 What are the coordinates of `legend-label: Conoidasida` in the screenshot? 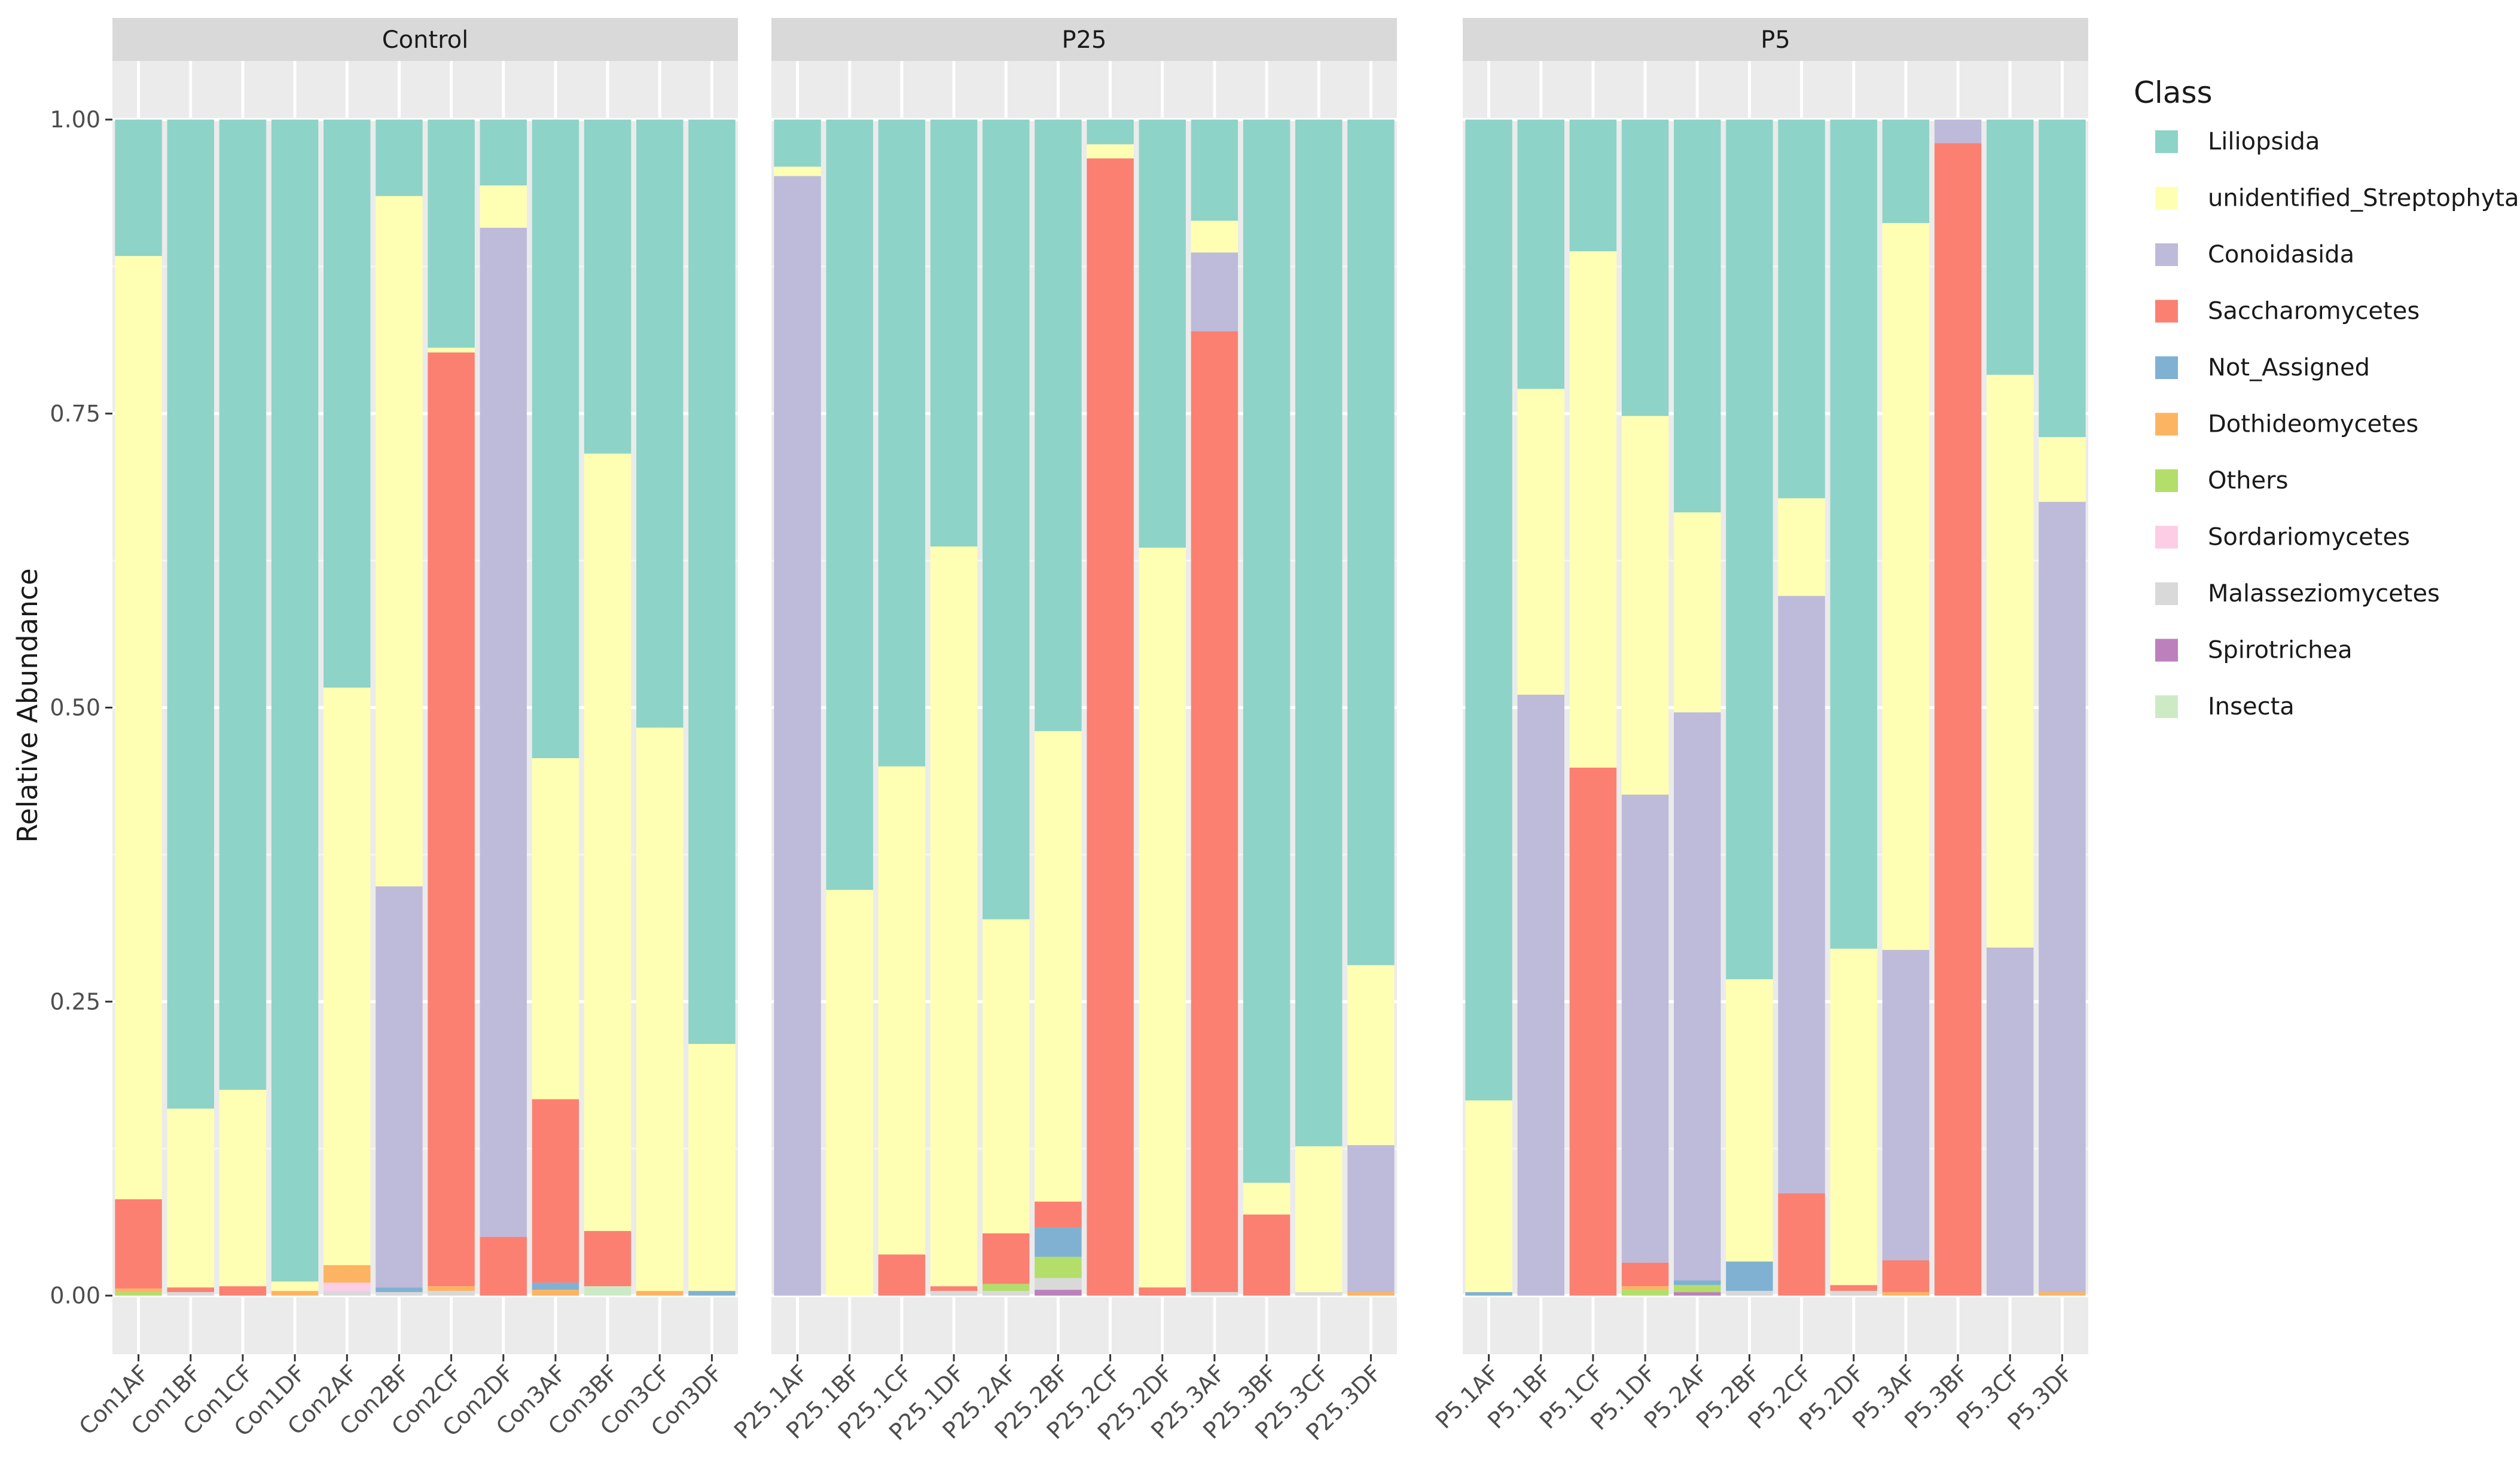 It's located at (2281, 254).